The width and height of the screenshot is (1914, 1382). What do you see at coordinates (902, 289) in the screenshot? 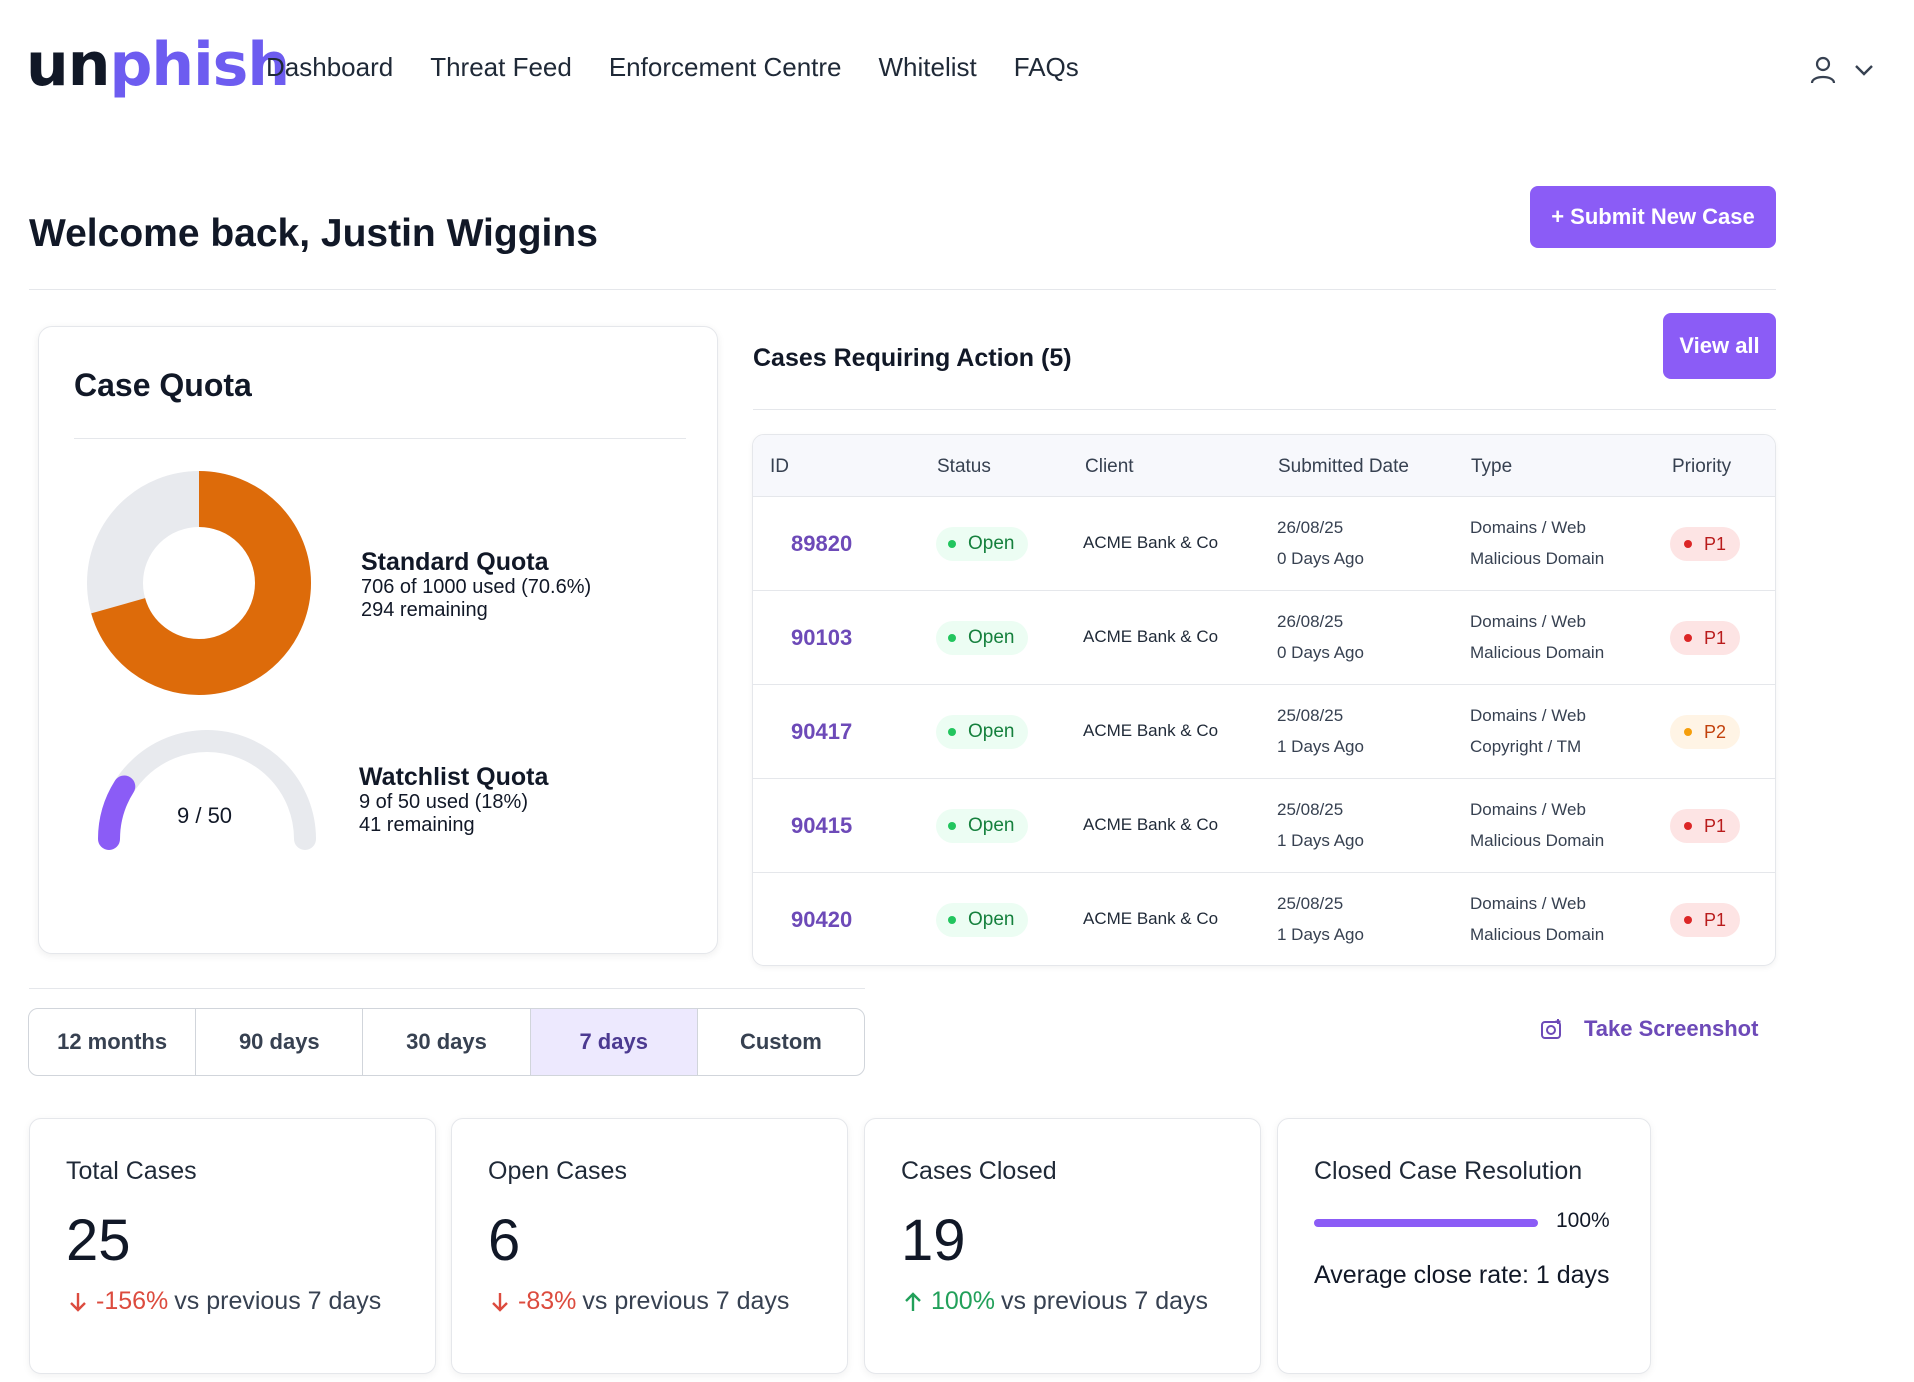
I see `header-divider` at bounding box center [902, 289].